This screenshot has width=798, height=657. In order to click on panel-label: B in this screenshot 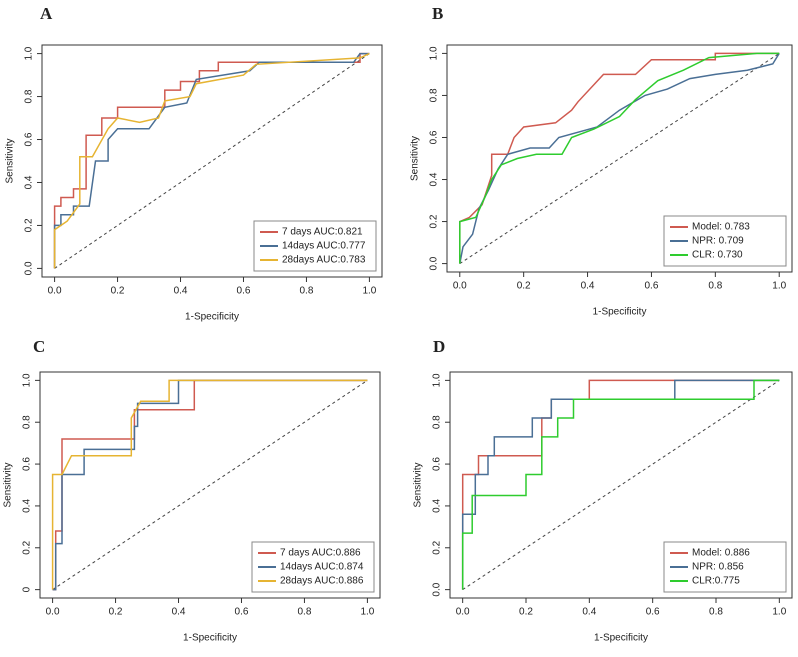, I will do `click(437, 13)`.